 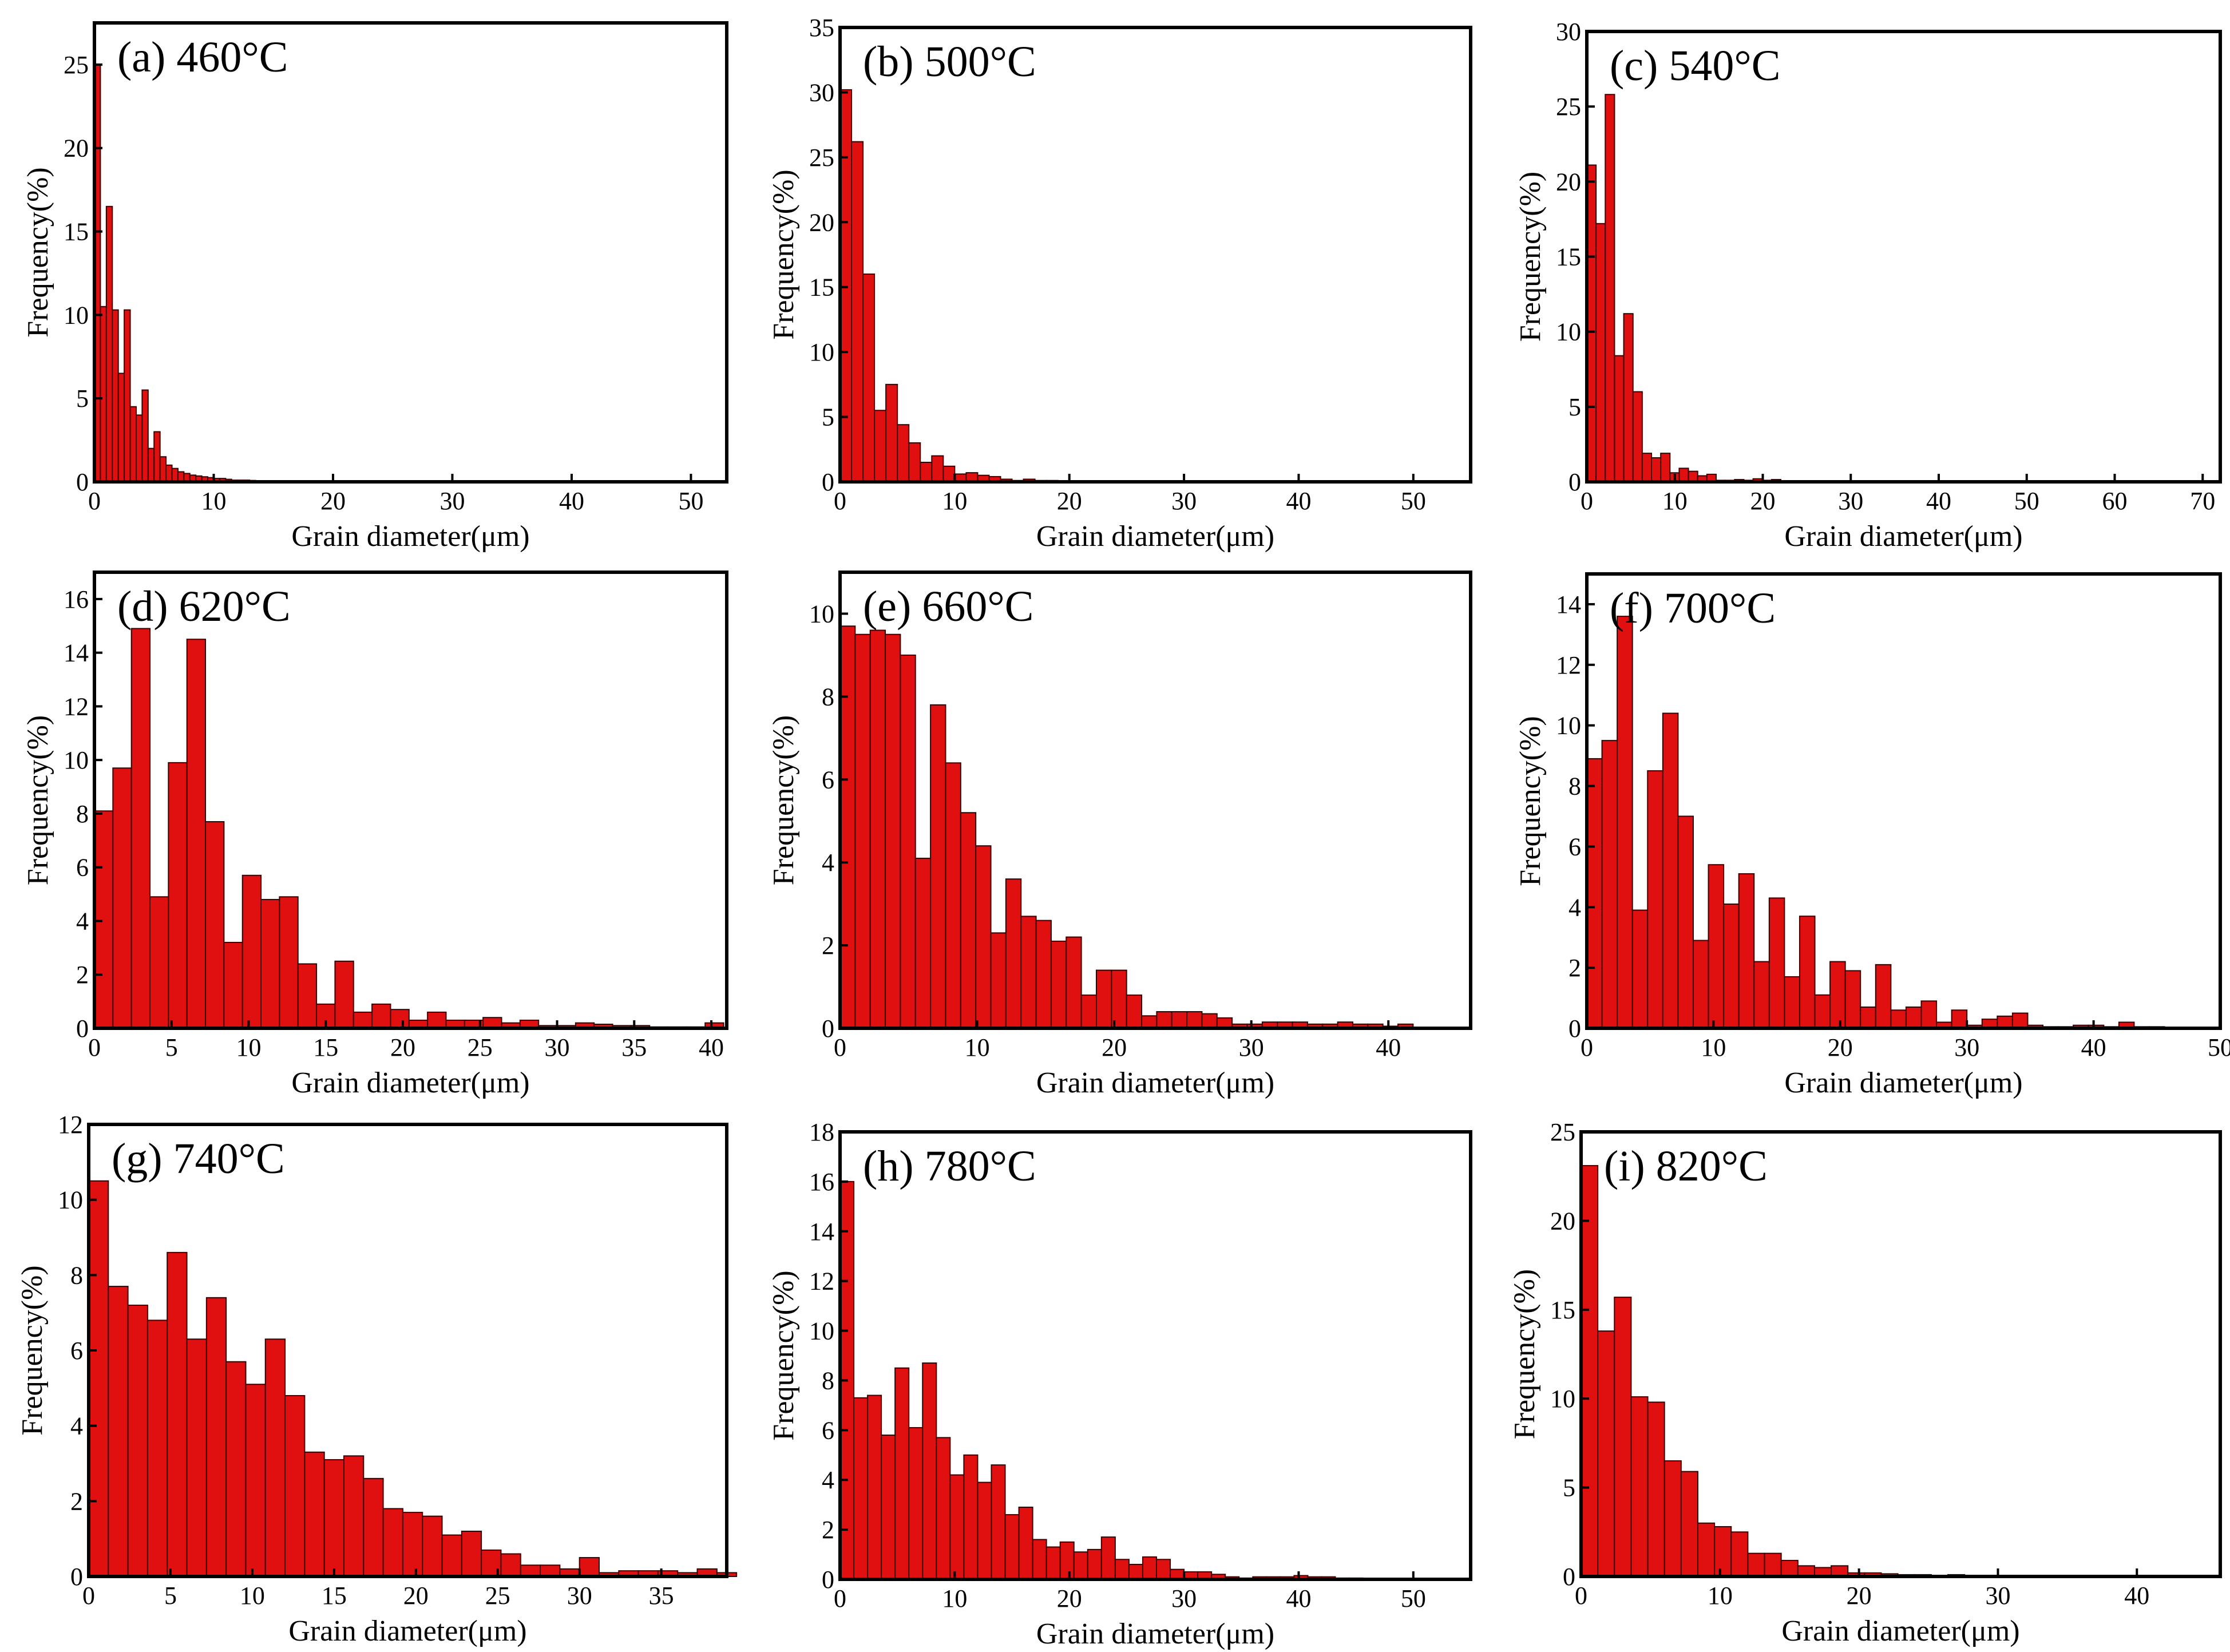 What do you see at coordinates (1574, 907) in the screenshot?
I see `y-tick-label: 4` at bounding box center [1574, 907].